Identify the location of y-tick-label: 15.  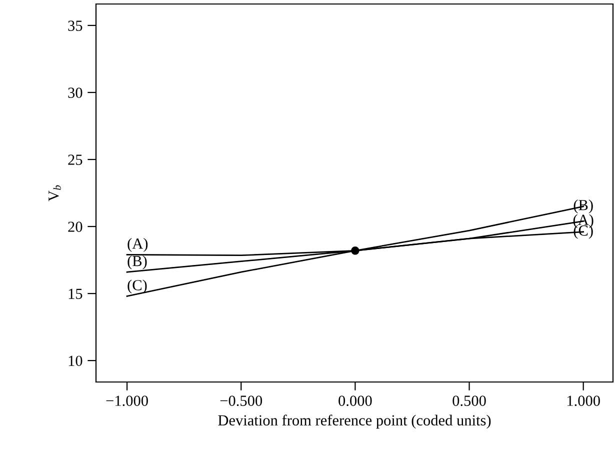
(75, 293).